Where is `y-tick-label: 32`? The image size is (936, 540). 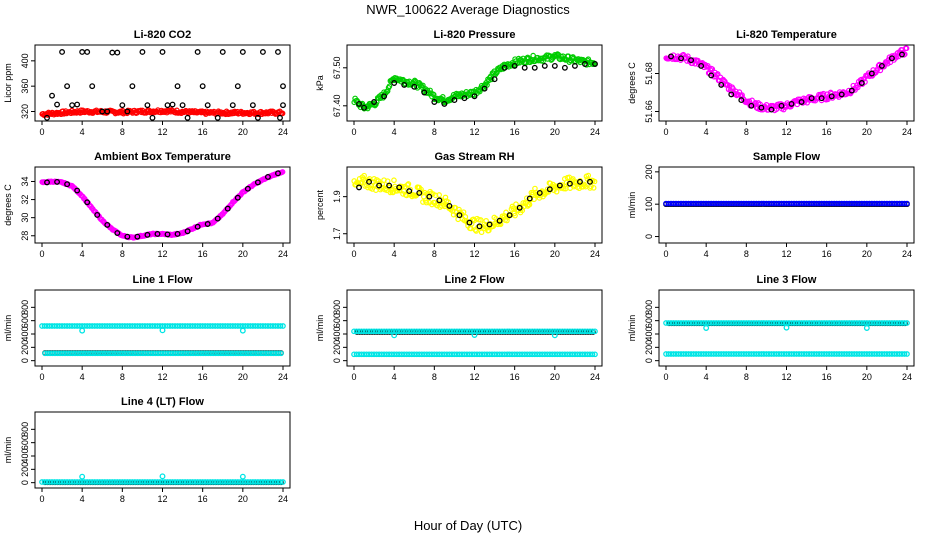
y-tick-label: 32 is located at coordinates (25, 200).